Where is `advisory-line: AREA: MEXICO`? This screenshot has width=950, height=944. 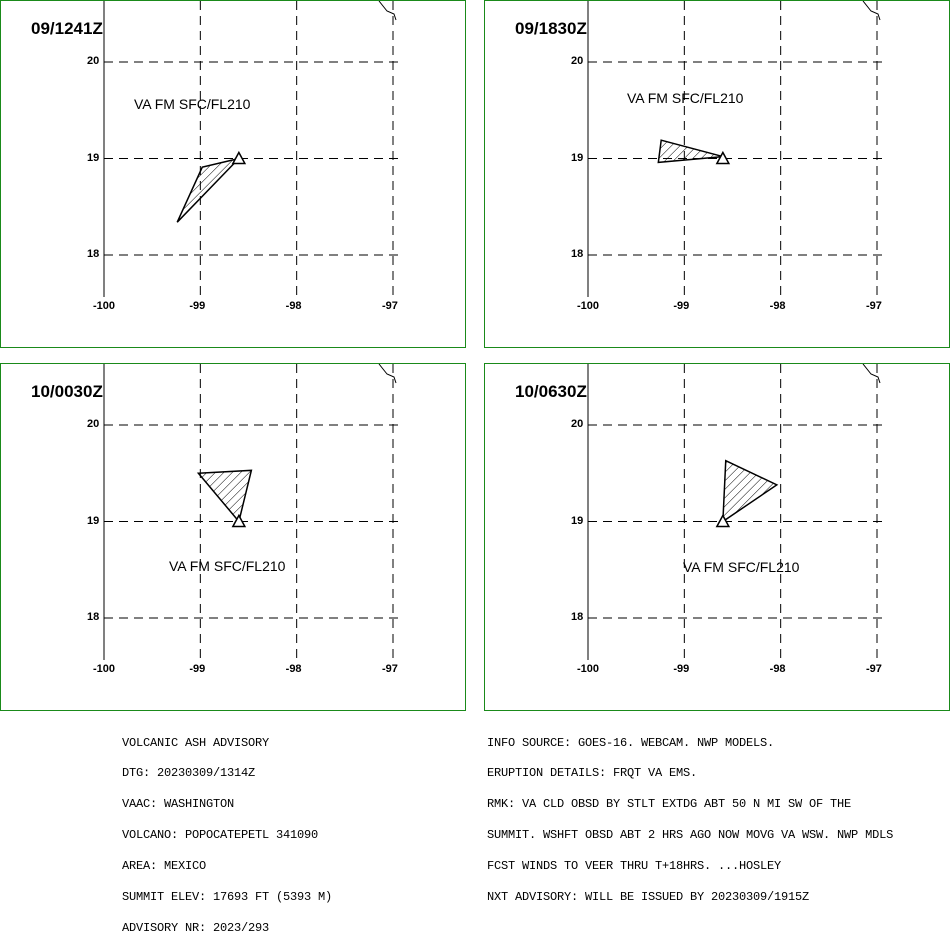 advisory-line: AREA: MEXICO is located at coordinates (164, 866).